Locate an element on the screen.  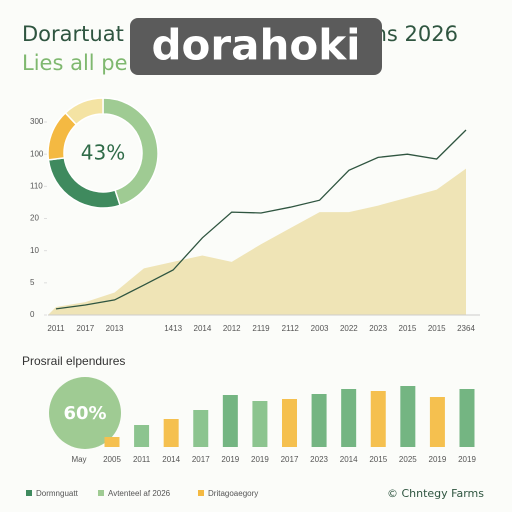
y-tick-label: 10 is located at coordinates (34, 250).